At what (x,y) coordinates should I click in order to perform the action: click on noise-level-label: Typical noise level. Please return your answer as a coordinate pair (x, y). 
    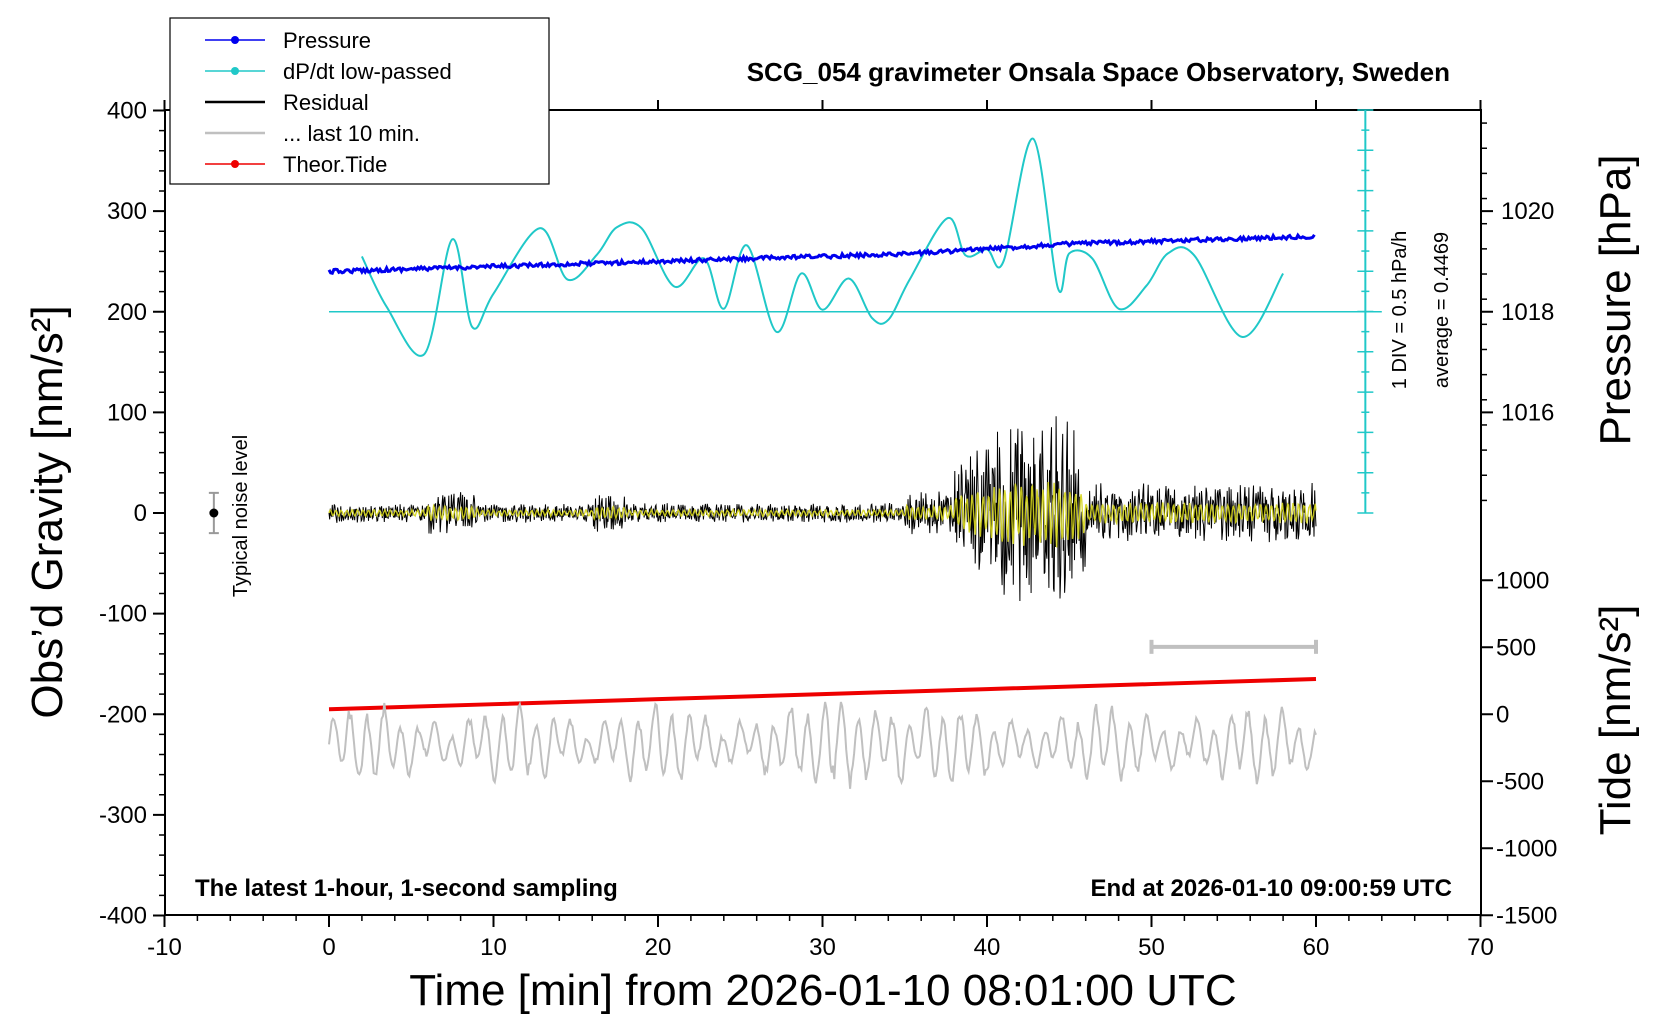
    Looking at the image, I should click on (241, 516).